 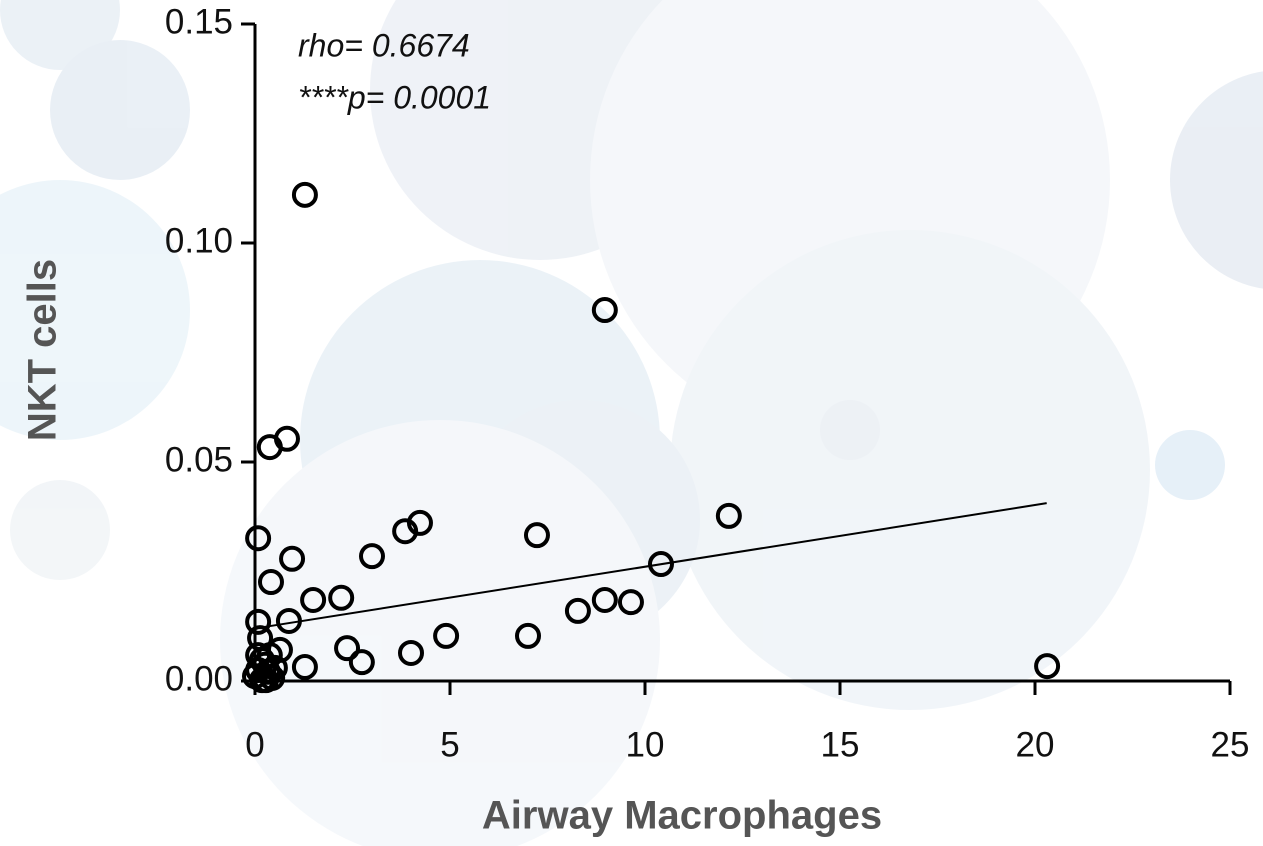 I want to click on y-axis-title: NKT cells, so click(x=43, y=350).